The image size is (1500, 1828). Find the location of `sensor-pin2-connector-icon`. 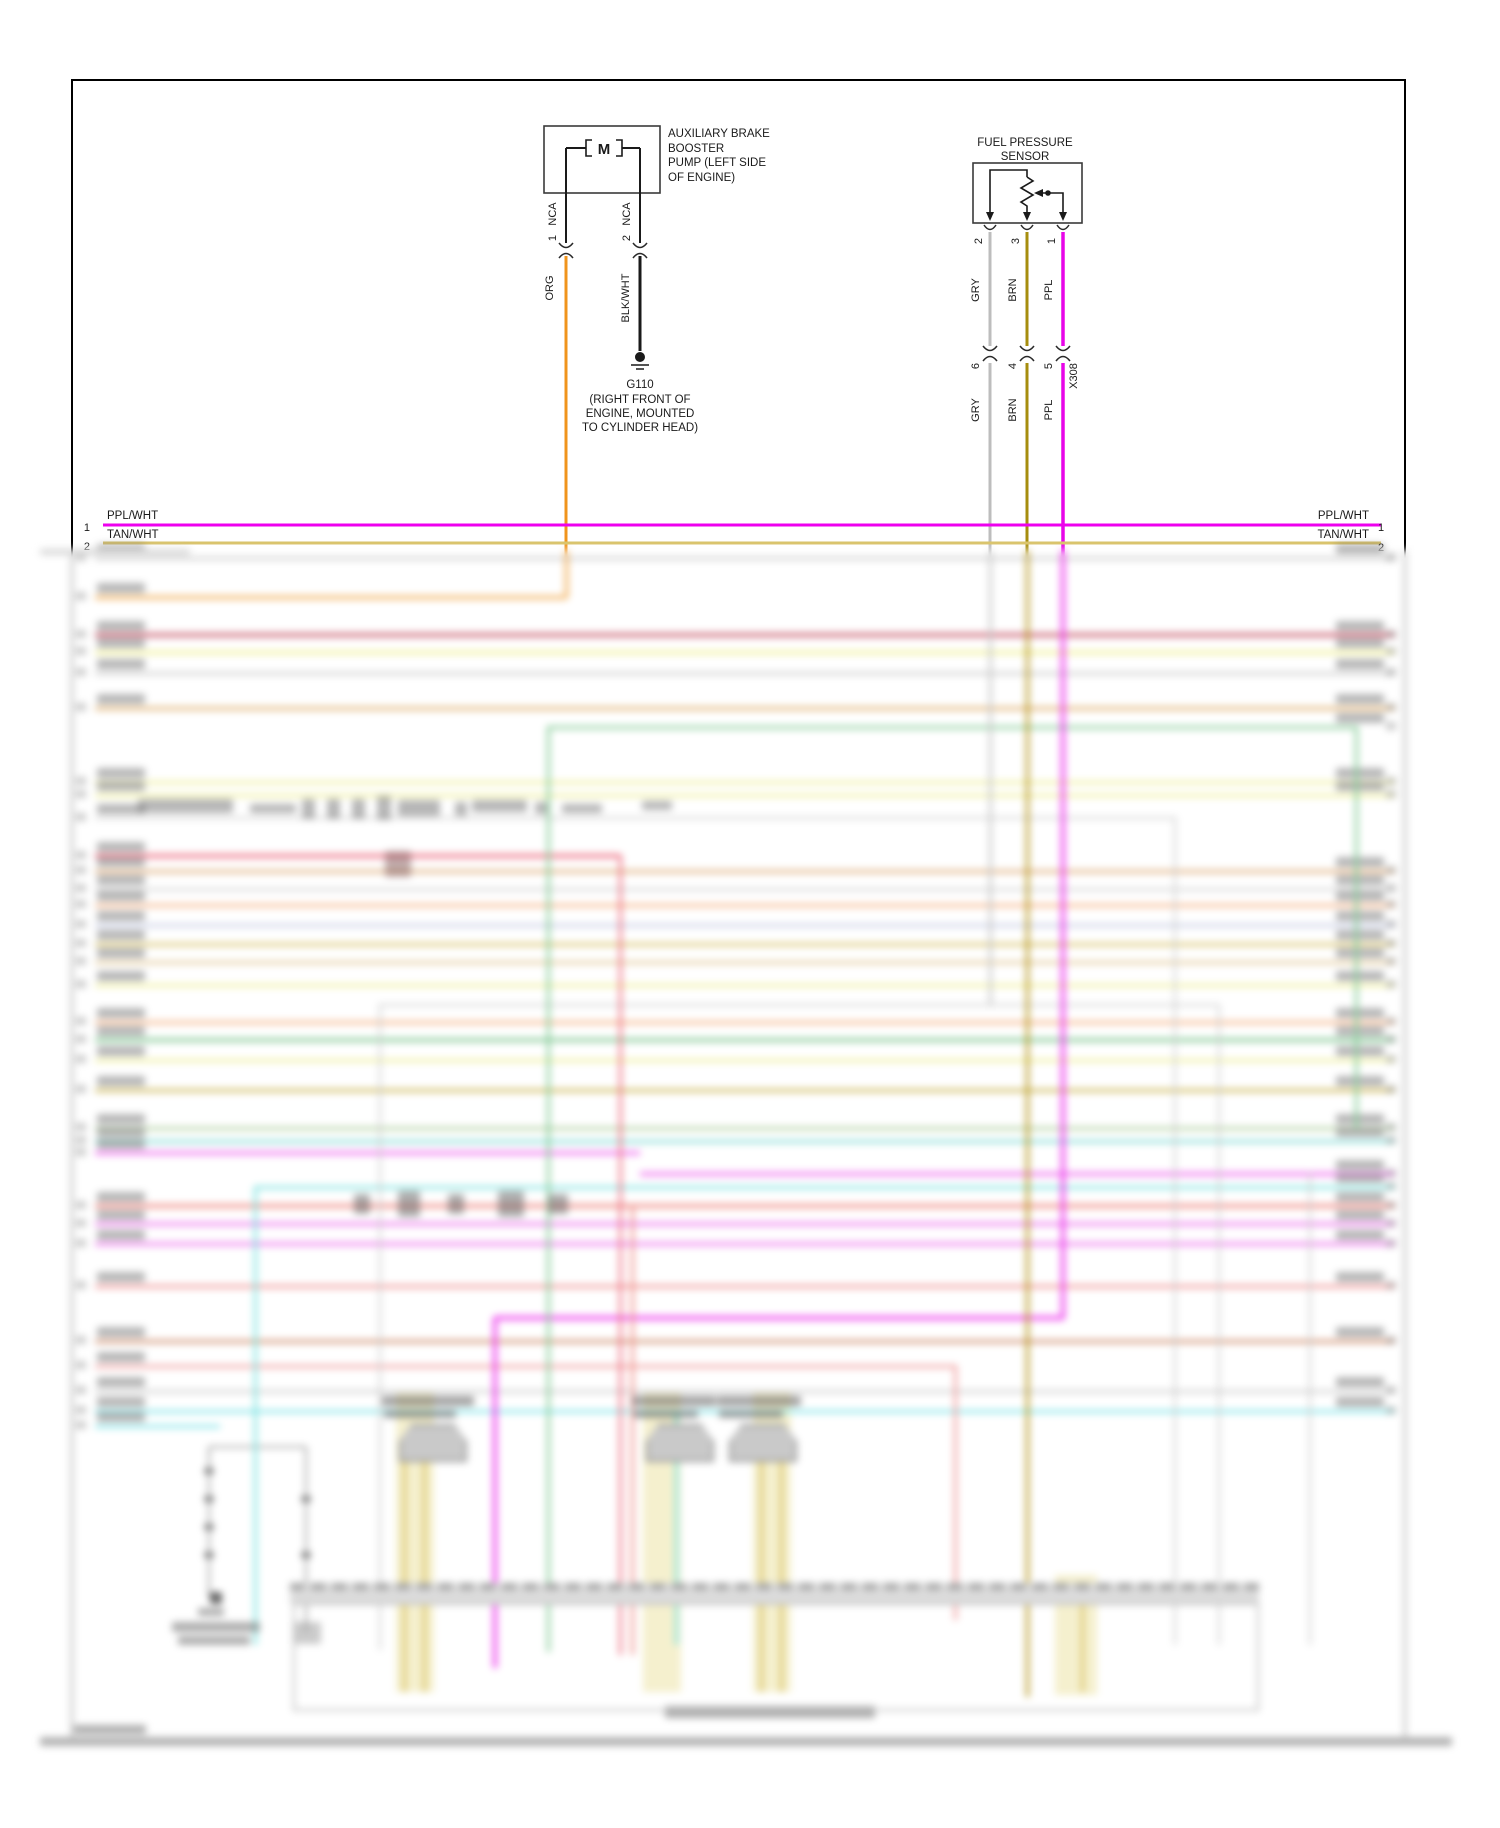

sensor-pin2-connector-icon is located at coordinates (990, 227).